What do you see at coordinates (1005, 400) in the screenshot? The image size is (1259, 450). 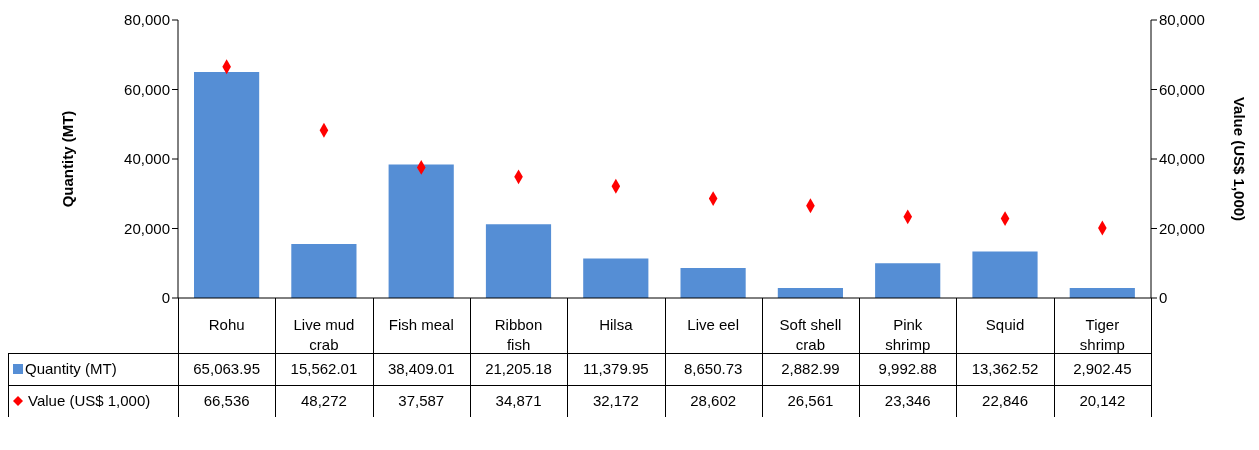 I see `data-label: 22,846` at bounding box center [1005, 400].